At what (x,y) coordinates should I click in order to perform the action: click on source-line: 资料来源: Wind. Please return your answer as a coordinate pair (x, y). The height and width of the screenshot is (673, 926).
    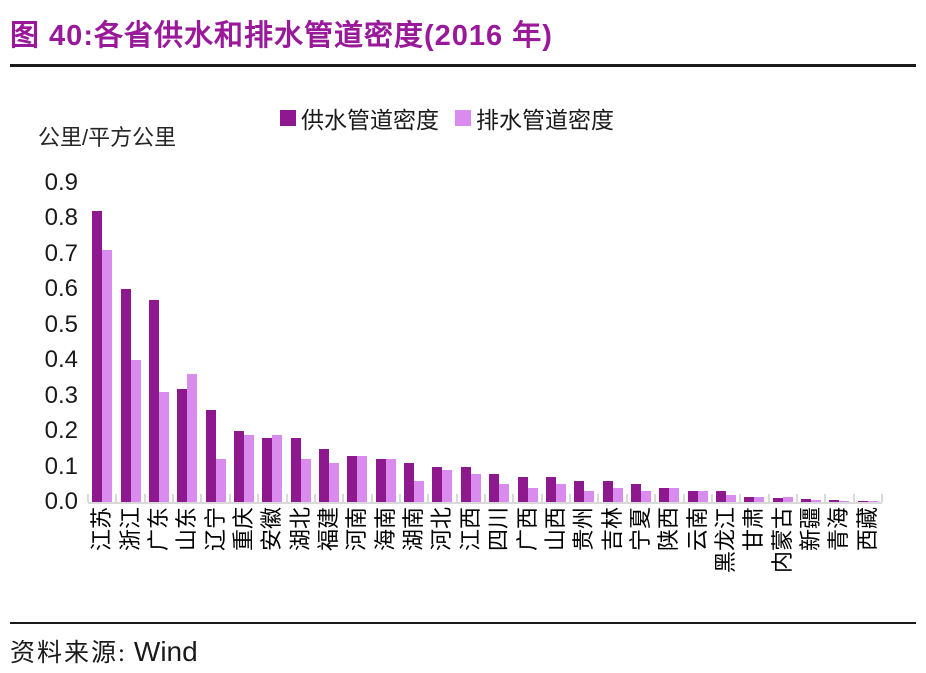
    Looking at the image, I should click on (104, 651).